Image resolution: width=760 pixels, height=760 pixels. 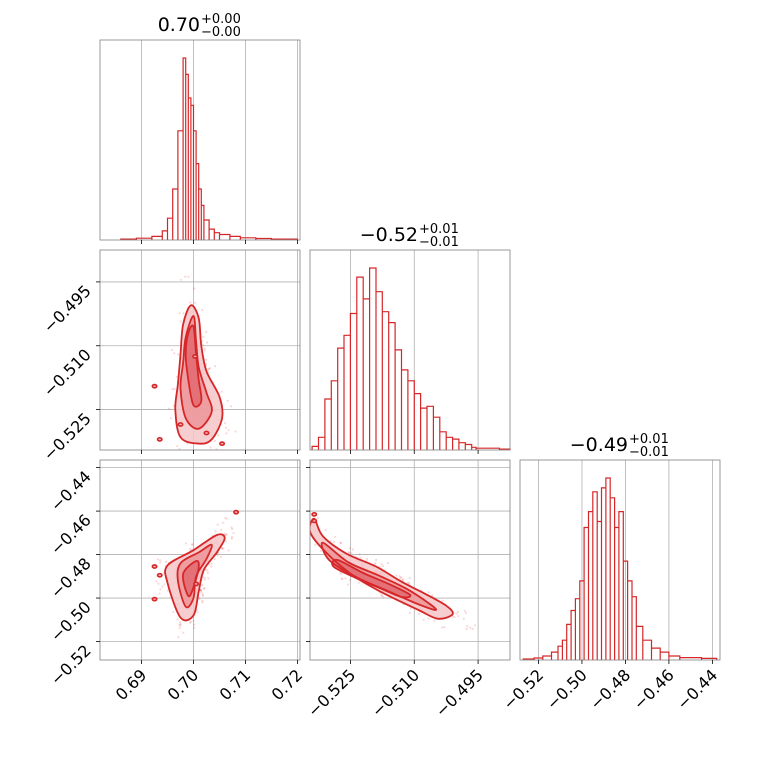 What do you see at coordinates (439, 229) in the screenshot?
I see `title-param-2-plus: +0.01` at bounding box center [439, 229].